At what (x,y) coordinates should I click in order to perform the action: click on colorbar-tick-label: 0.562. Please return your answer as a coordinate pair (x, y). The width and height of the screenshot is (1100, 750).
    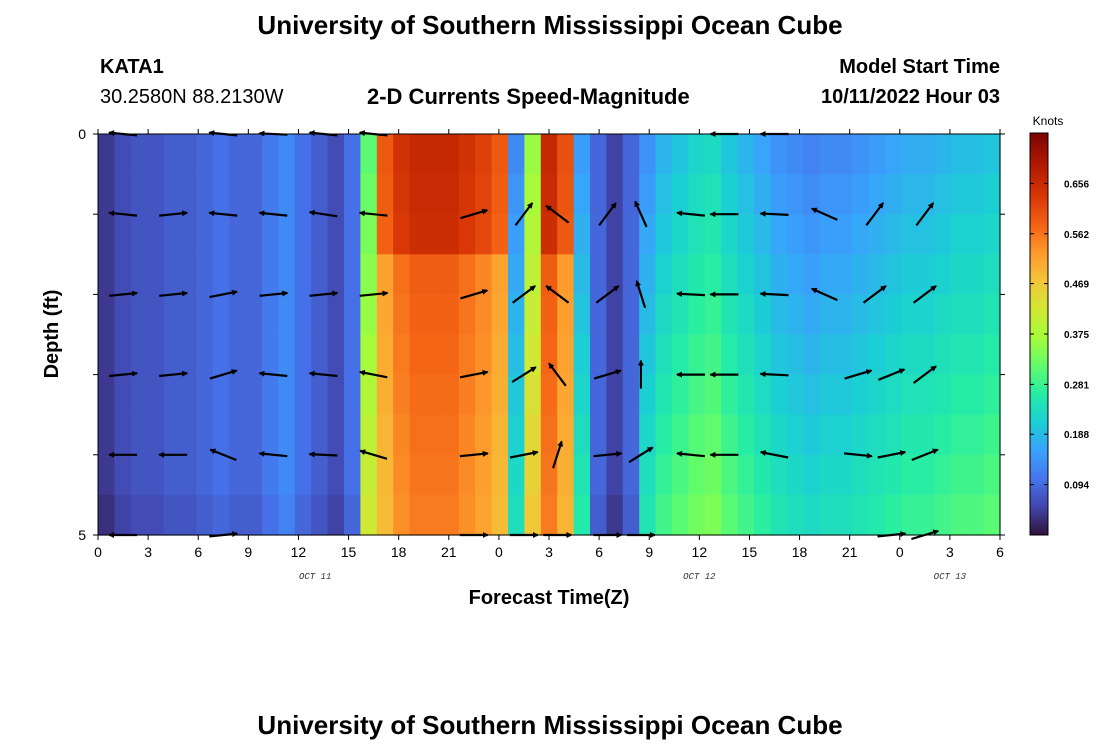
    Looking at the image, I should click on (1076, 235).